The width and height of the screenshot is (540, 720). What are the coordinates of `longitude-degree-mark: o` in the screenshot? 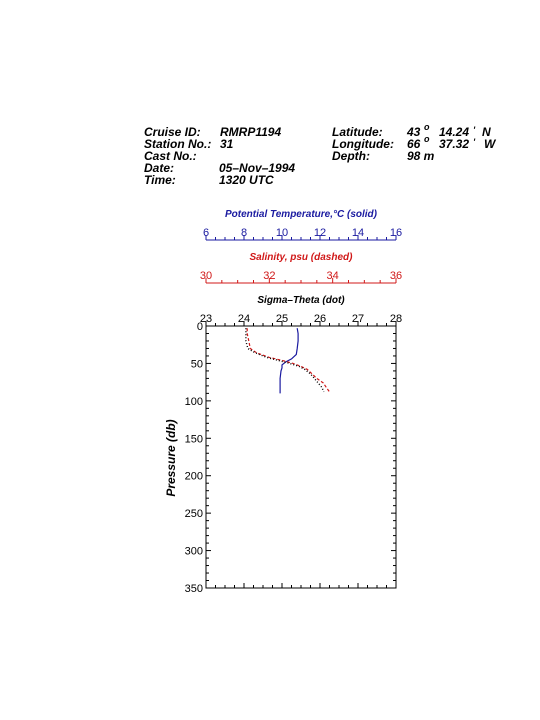 It's located at (427, 139).